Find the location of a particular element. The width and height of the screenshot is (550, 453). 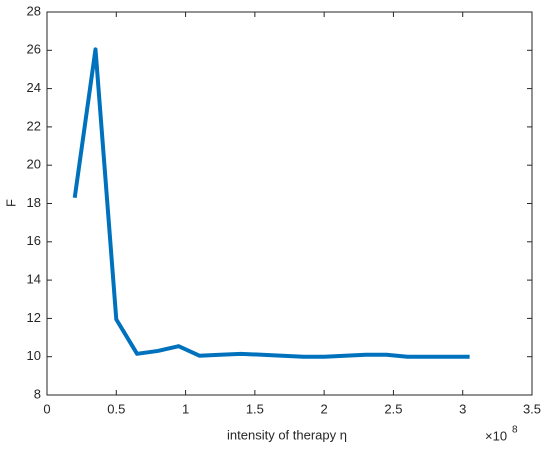

x-multiplier: ×10 is located at coordinates (496, 435).